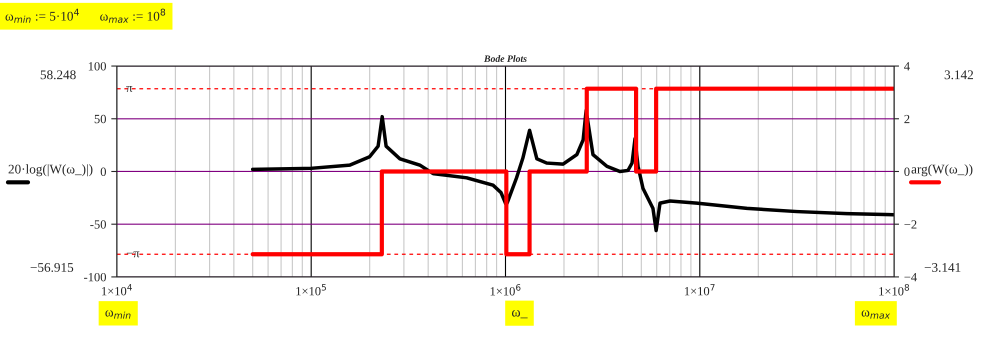  Describe the element at coordinates (910, 224) in the screenshot. I see `y2-tick-label: −2` at that location.